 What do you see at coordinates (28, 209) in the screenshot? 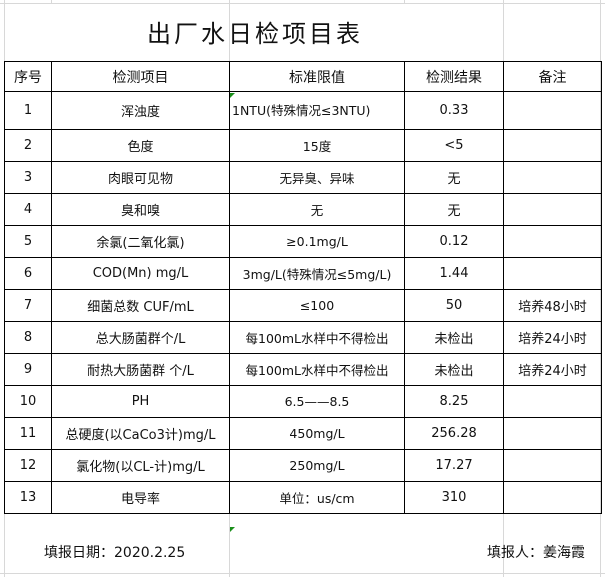
I see `row-number-cell: 4` at bounding box center [28, 209].